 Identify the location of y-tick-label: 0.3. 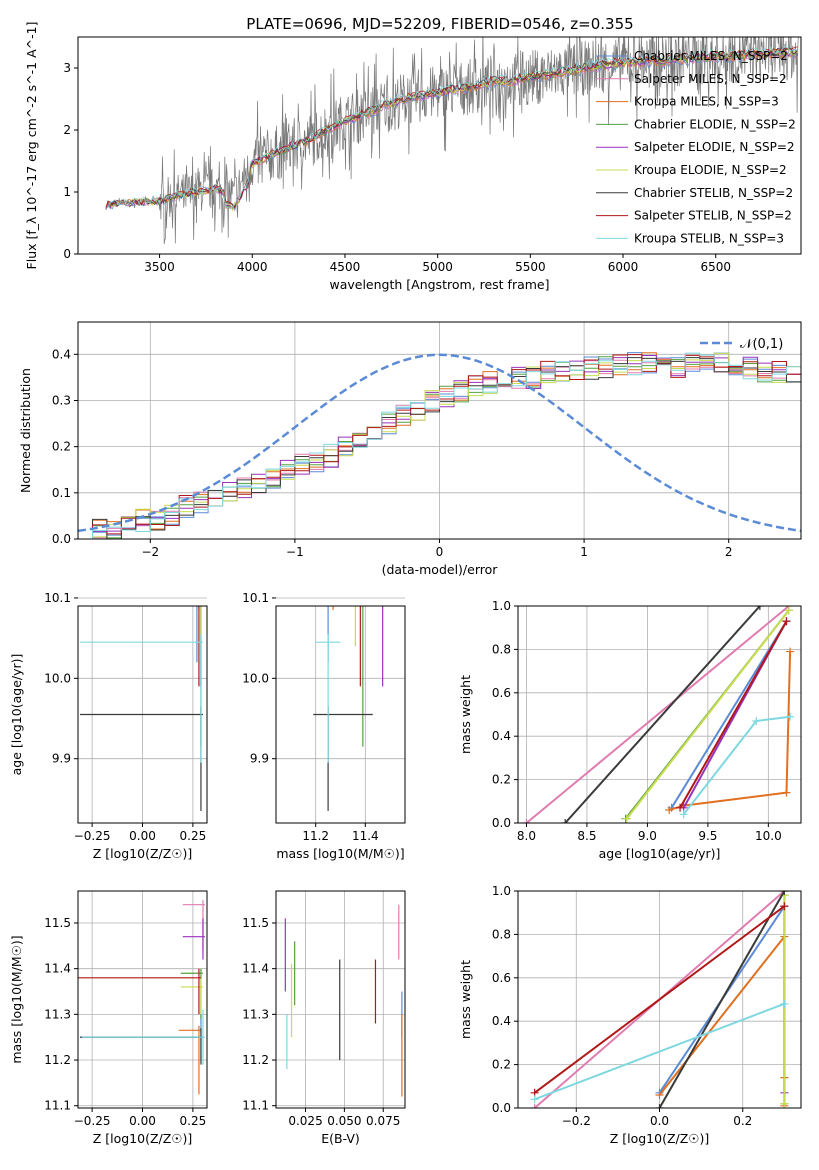
(61, 400).